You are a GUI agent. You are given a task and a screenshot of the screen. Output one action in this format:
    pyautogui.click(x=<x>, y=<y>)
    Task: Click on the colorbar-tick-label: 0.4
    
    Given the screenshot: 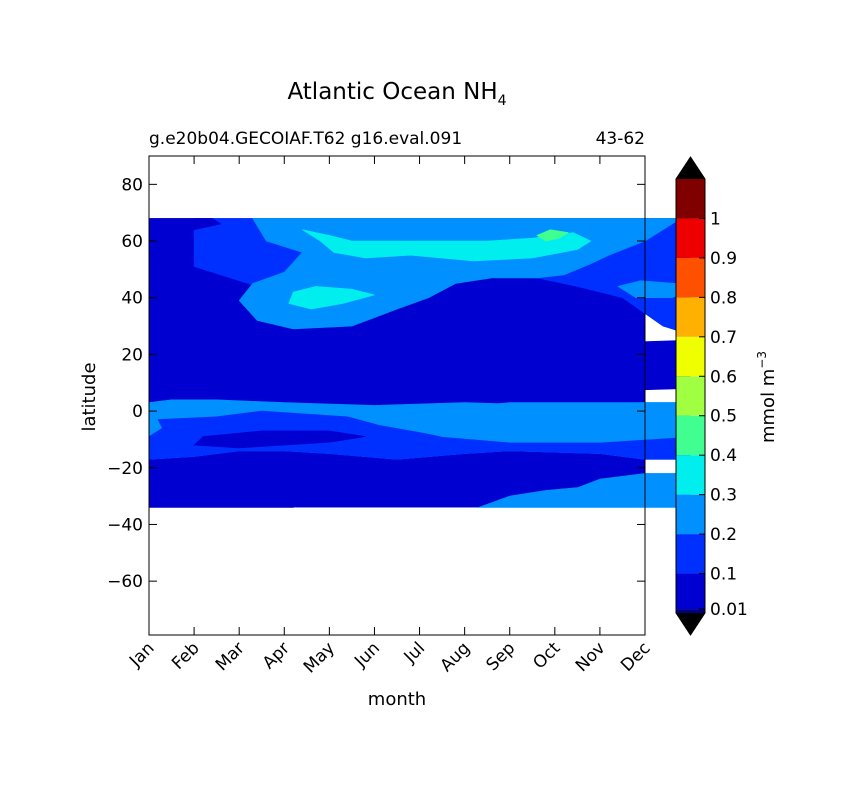 What is the action you would take?
    pyautogui.click(x=723, y=456)
    